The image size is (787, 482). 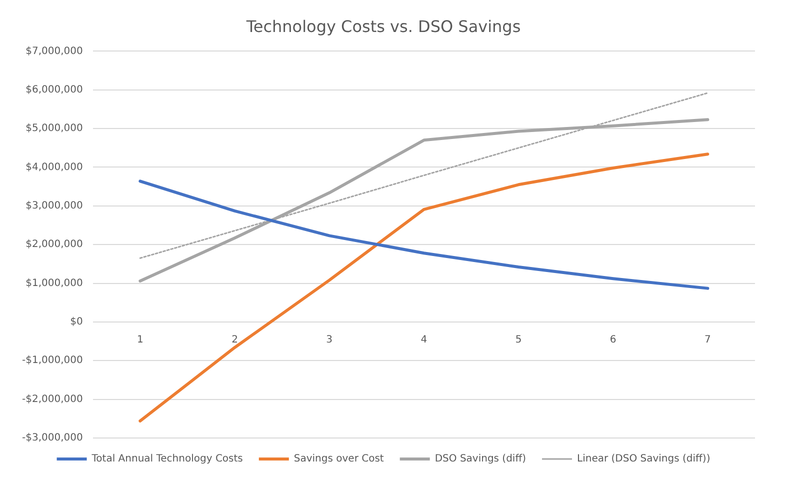 I want to click on y-tick-label: $7,000,000, so click(x=54, y=51).